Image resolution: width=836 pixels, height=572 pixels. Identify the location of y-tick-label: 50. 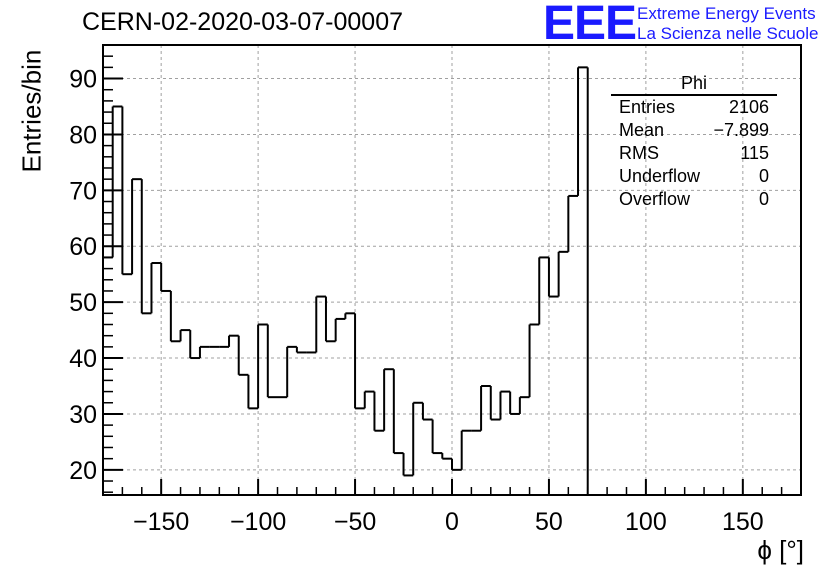
(83, 303).